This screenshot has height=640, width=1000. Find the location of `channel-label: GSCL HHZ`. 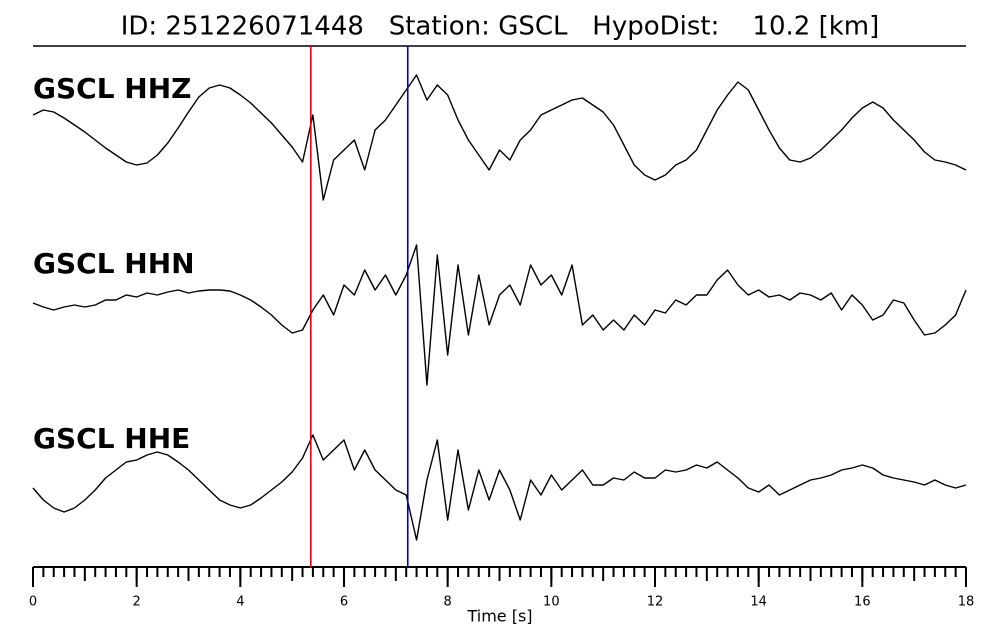

channel-label: GSCL HHZ is located at coordinates (112, 88).